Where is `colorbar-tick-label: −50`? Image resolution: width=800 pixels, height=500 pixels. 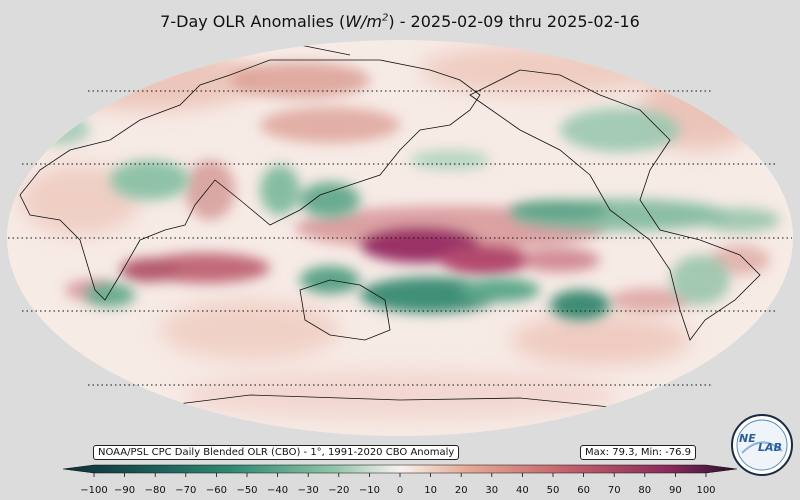 colorbar-tick-label: −50 is located at coordinates (246, 490).